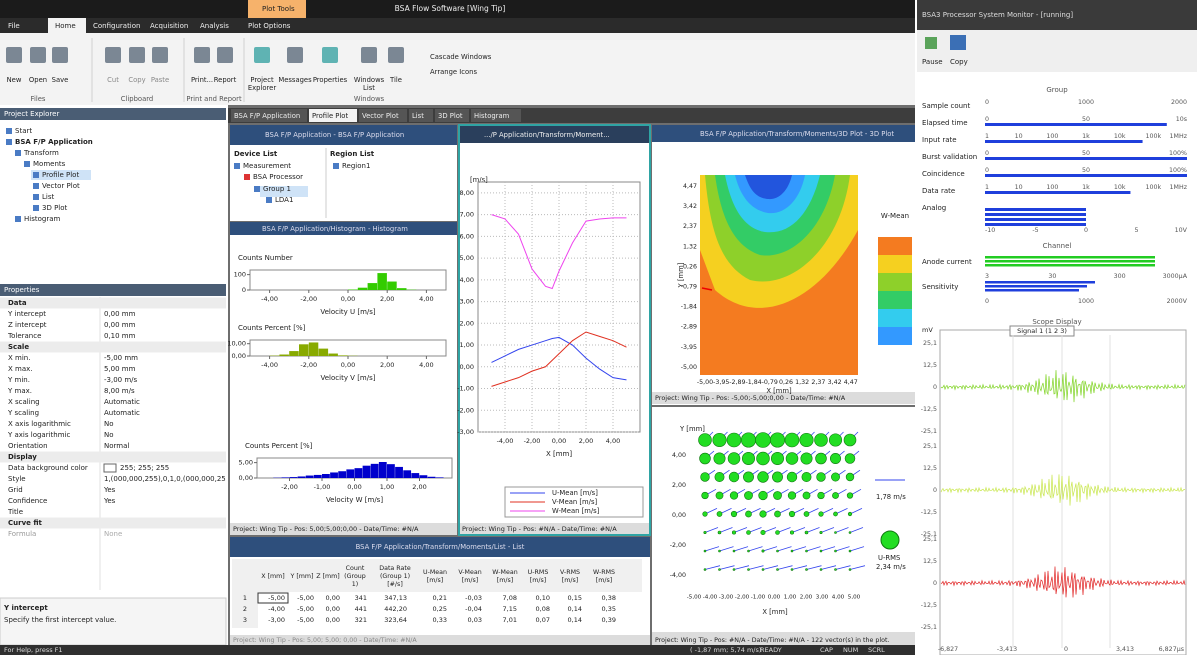 This screenshot has width=1197, height=655. Describe the element at coordinates (60, 175) in the screenshot. I see `tree-item: Profile Plot` at that location.